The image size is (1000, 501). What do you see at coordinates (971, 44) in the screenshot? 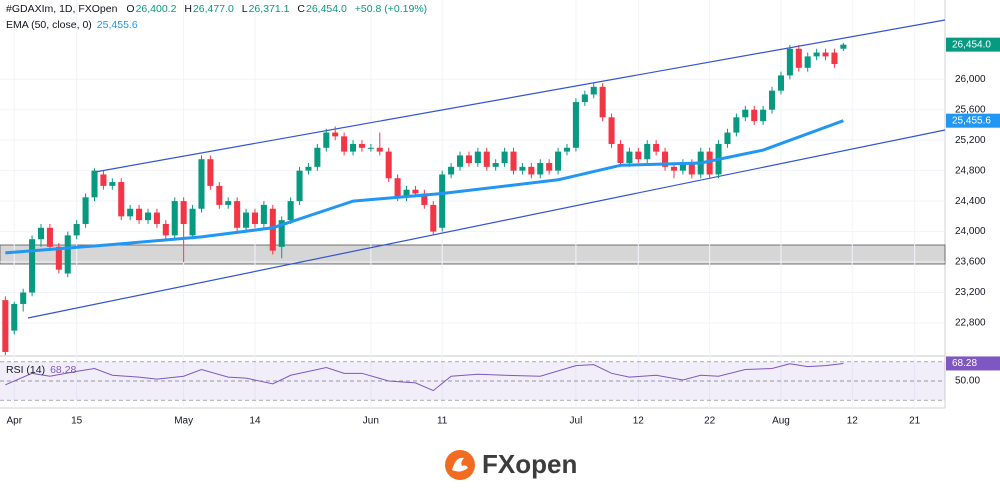
I see `last-price-label: 26,454.0` at bounding box center [971, 44].